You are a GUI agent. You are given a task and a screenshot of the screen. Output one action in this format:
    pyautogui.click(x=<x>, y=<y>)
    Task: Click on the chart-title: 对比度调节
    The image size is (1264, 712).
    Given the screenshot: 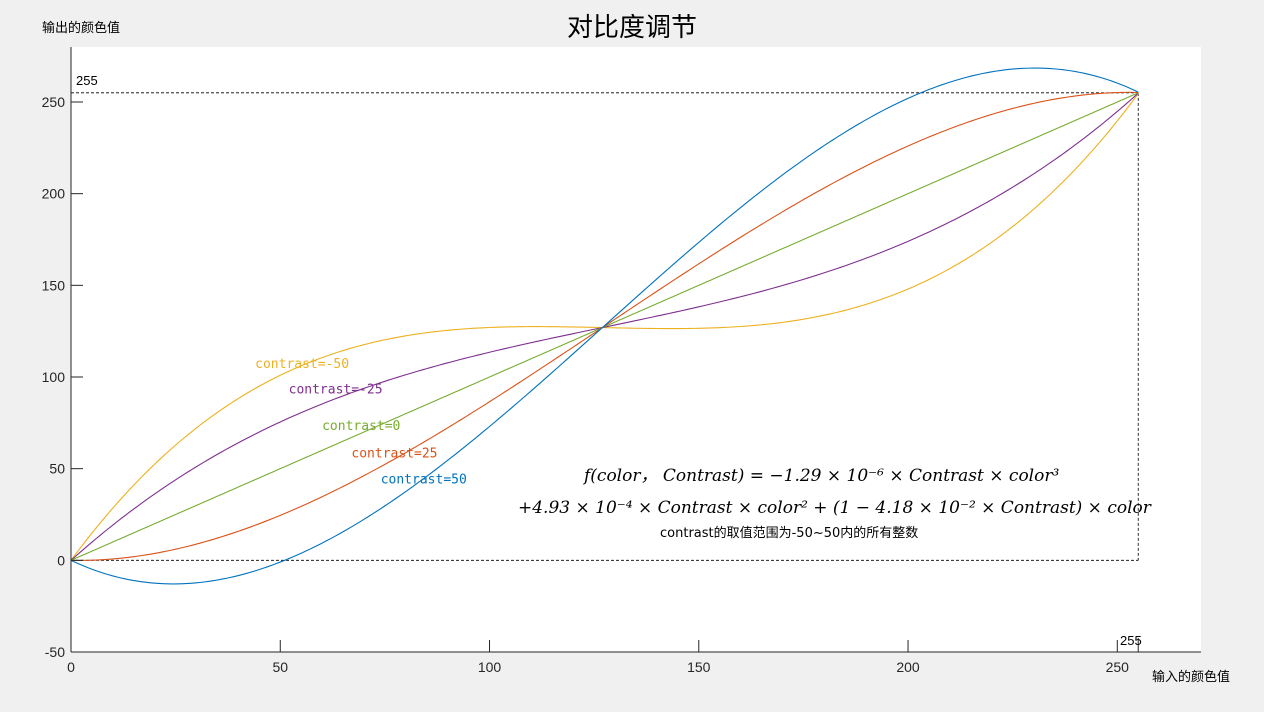 What is the action you would take?
    pyautogui.click(x=632, y=28)
    